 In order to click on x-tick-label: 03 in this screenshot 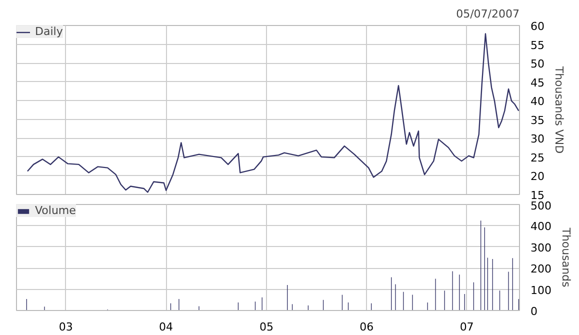, I will do `click(65, 327)`.